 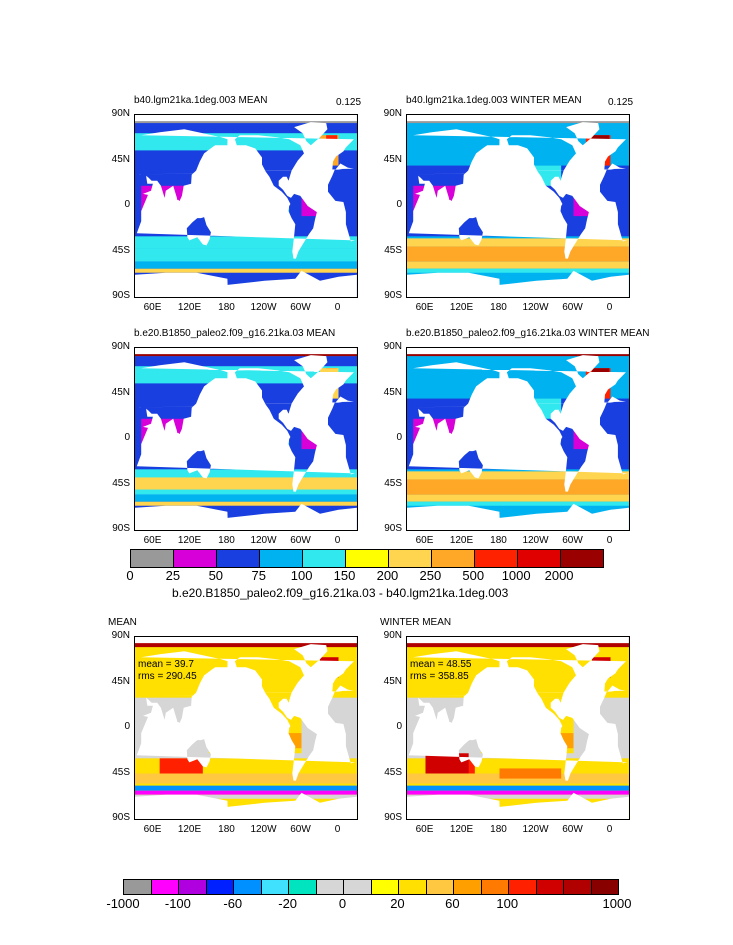 What do you see at coordinates (122, 622) in the screenshot?
I see `panel-title: MEAN` at bounding box center [122, 622].